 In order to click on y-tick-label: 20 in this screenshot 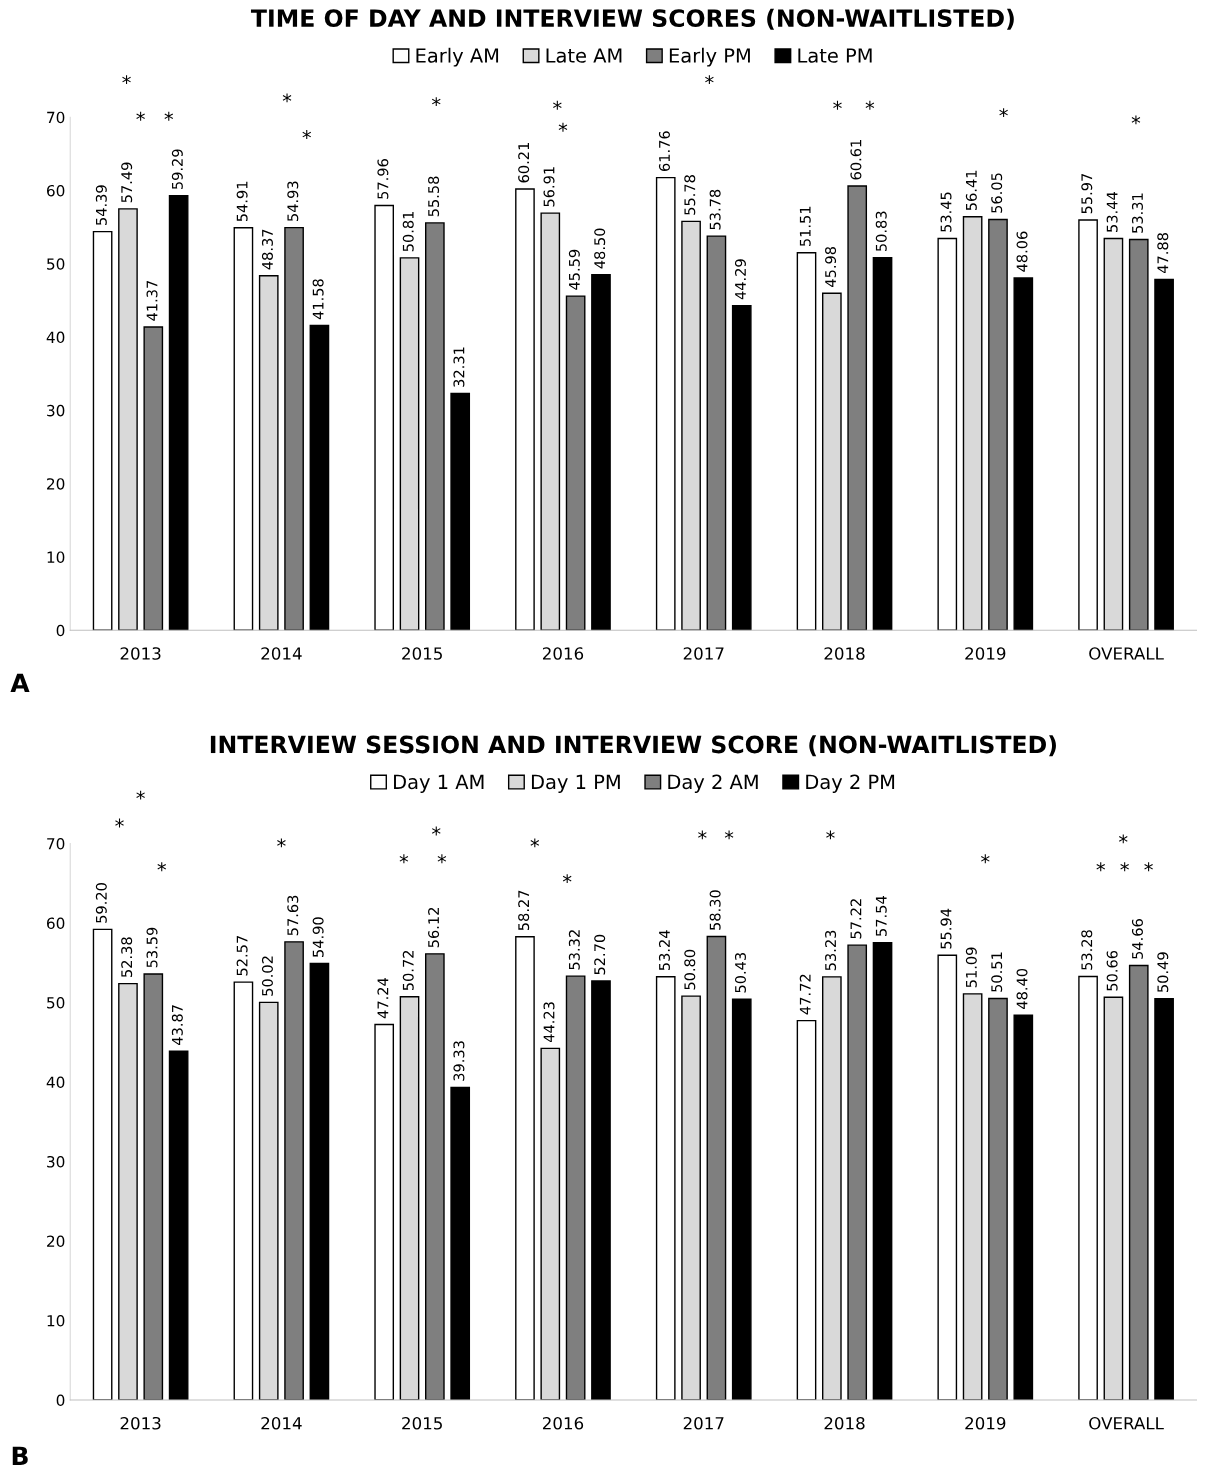, I will do `click(56, 484)`.